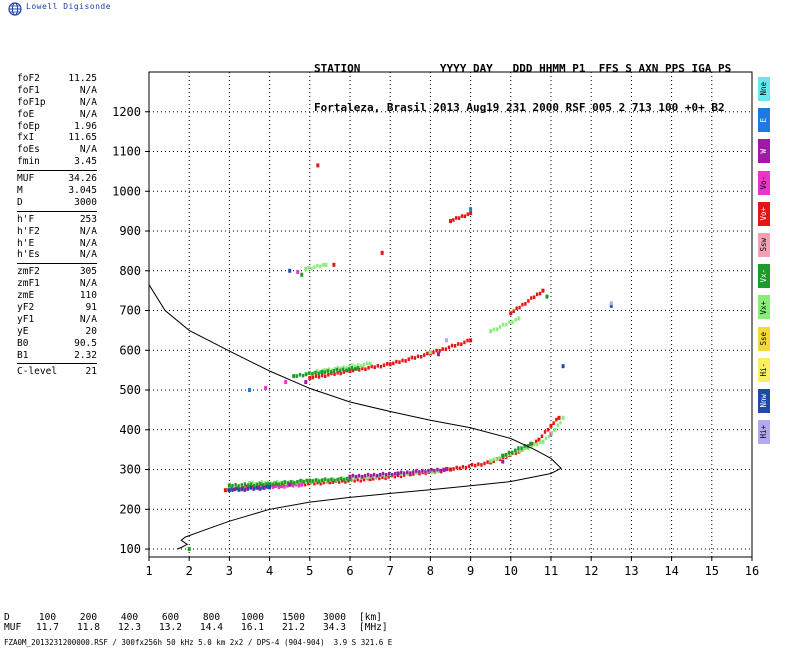  What do you see at coordinates (189, 571) in the screenshot?
I see `x-tick-label: 2` at bounding box center [189, 571].